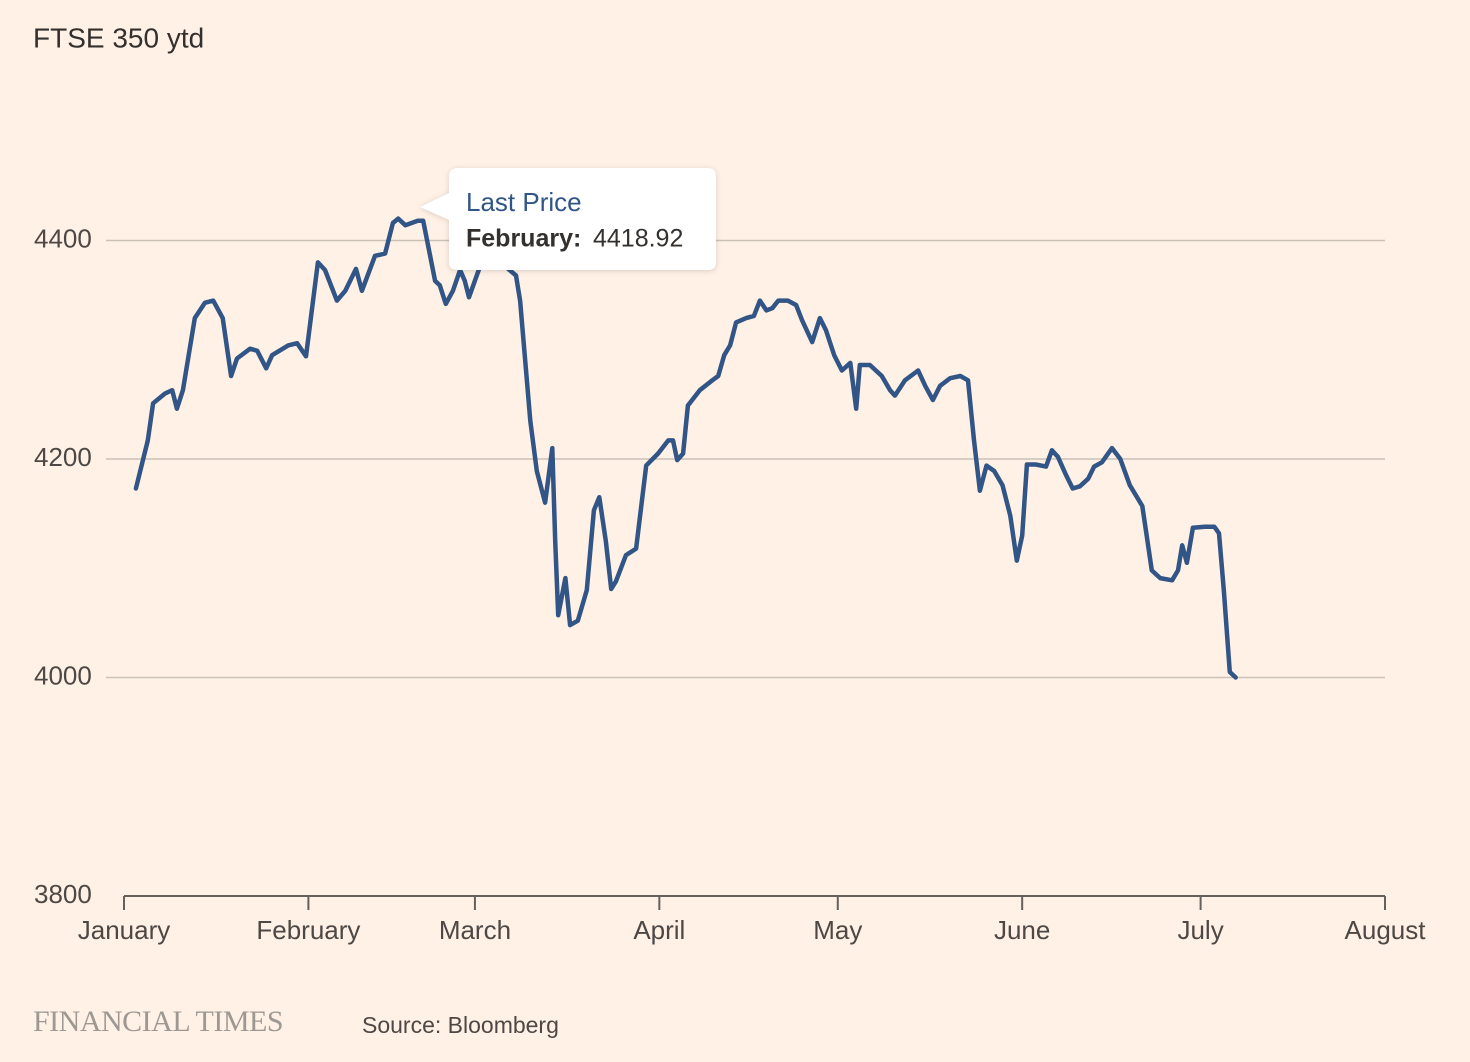  What do you see at coordinates (124, 930) in the screenshot?
I see `x-tick-label: January` at bounding box center [124, 930].